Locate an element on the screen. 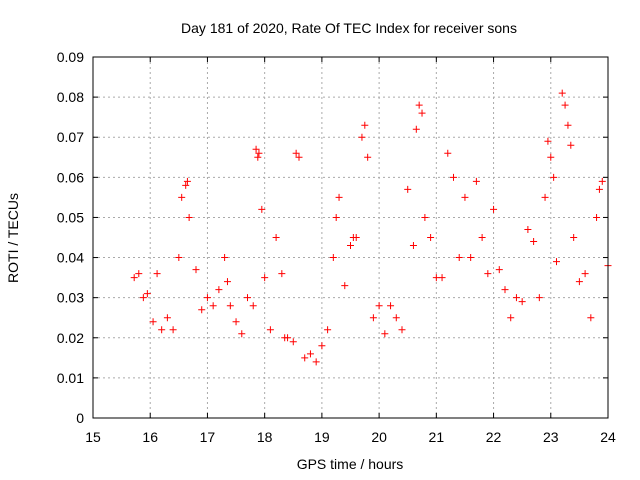 Image resolution: width=640 pixels, height=480 pixels. x-tick-label: 17 is located at coordinates (208, 437).